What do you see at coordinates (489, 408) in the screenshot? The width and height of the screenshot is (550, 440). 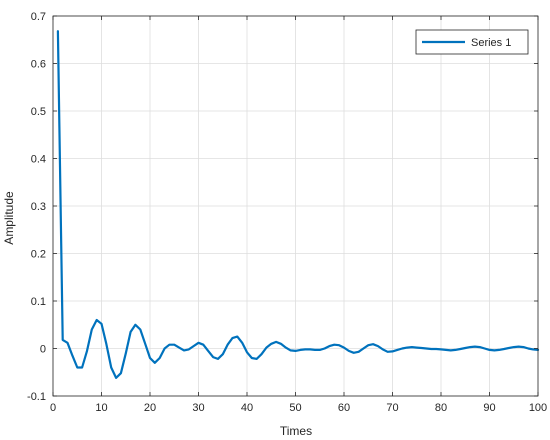 I see `x-tick-label: 90` at bounding box center [489, 408].